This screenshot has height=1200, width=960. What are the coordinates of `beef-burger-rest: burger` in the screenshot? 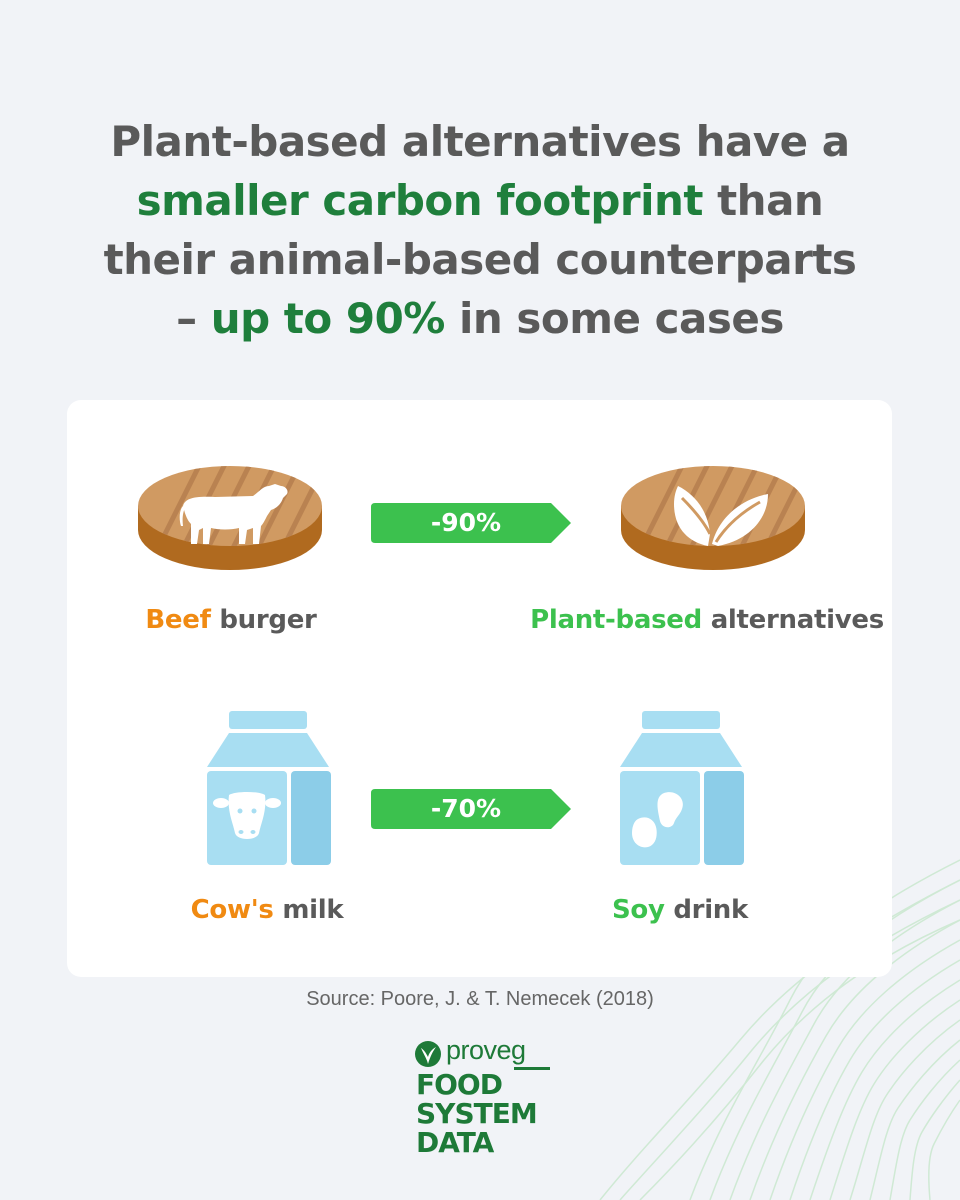 It's located at (263, 620).